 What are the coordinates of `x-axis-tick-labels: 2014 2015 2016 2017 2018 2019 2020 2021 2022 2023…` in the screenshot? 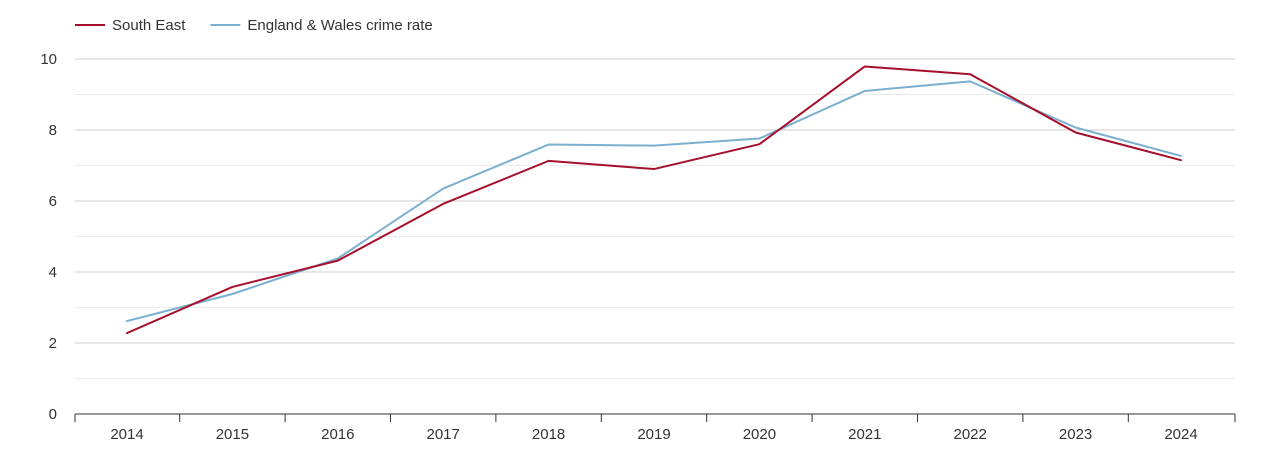 It's located at (653, 434).